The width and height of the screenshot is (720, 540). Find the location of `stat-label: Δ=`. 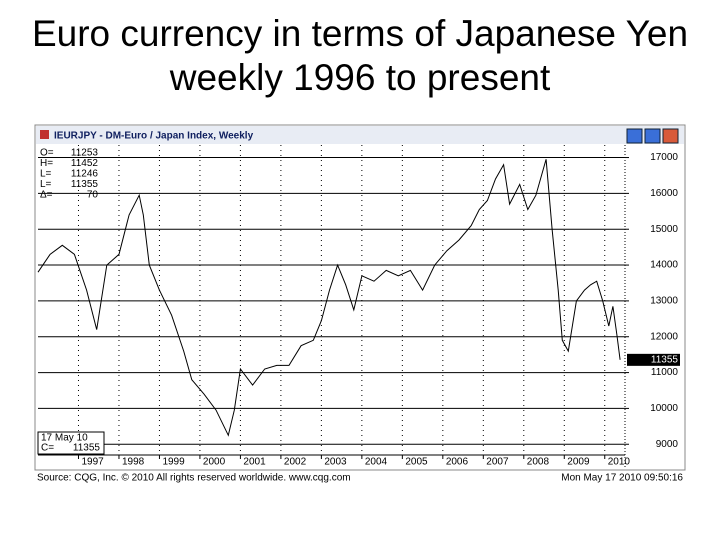

stat-label: Δ= is located at coordinates (46, 195).